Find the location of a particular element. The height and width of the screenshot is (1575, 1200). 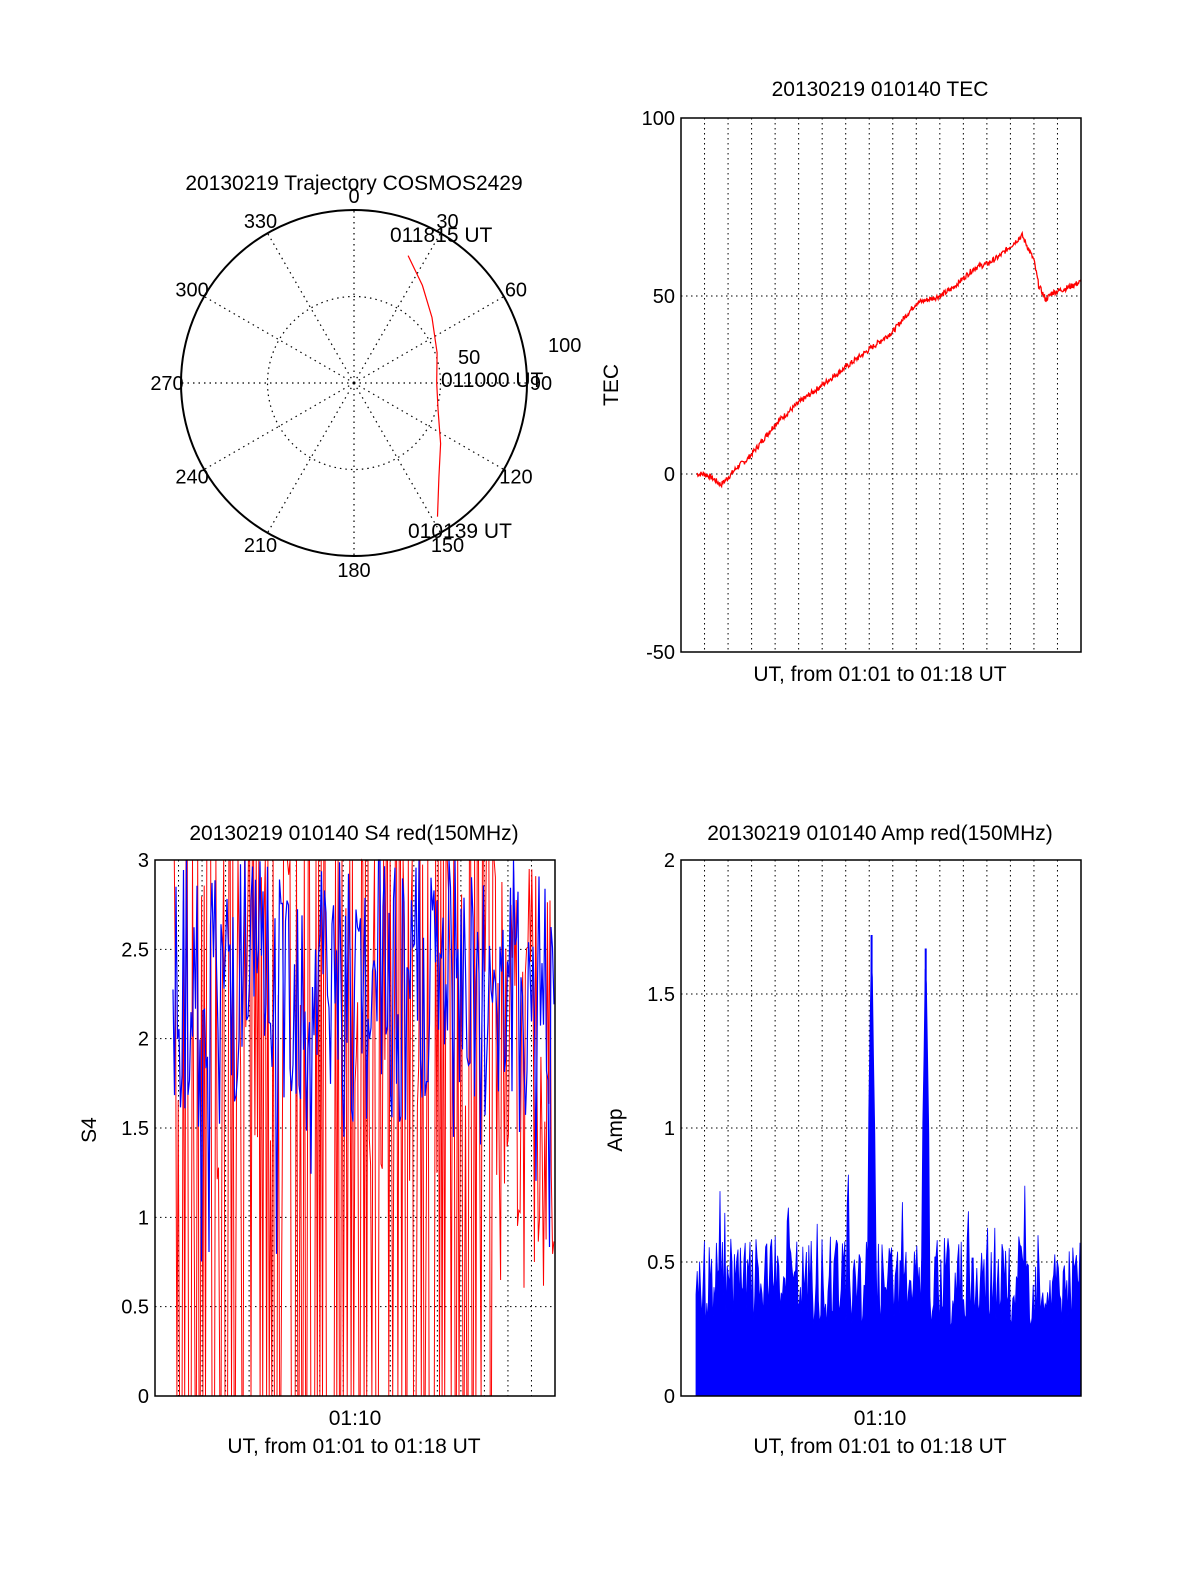

polar-angle-label-270: 270 is located at coordinates (166, 384).